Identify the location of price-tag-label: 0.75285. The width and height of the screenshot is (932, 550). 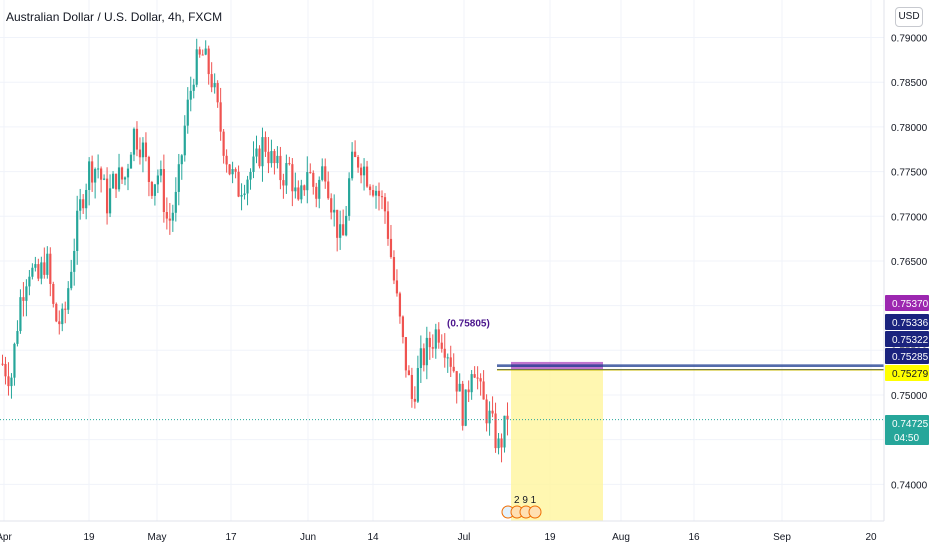
(910, 357).